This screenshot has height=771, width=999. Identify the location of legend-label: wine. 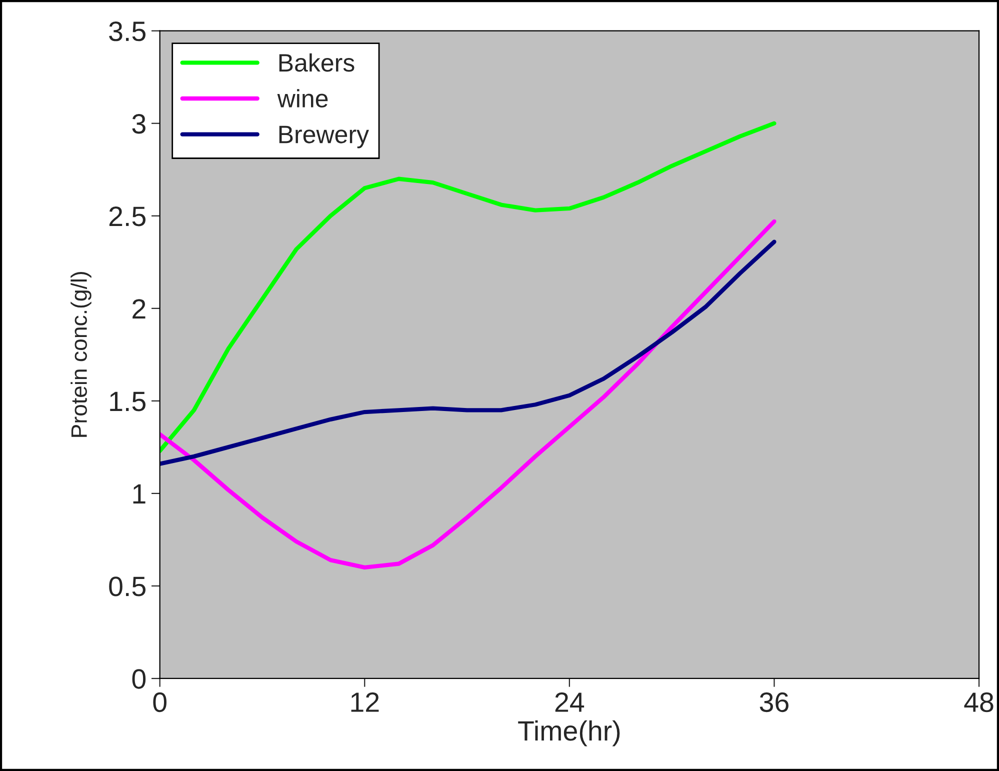
(302, 98).